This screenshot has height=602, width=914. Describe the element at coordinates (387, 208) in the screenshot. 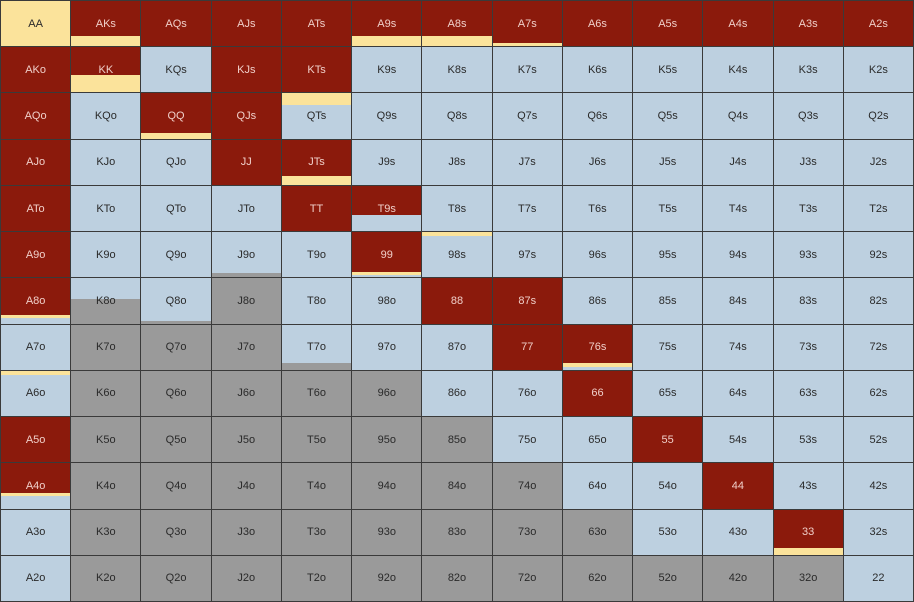

I see `hand-cell: T9s` at that location.